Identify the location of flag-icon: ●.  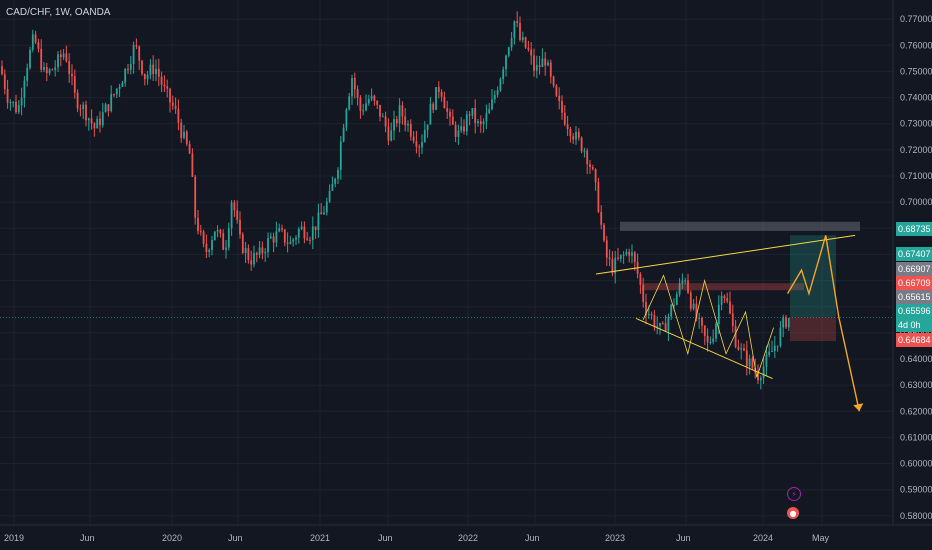
(793, 513).